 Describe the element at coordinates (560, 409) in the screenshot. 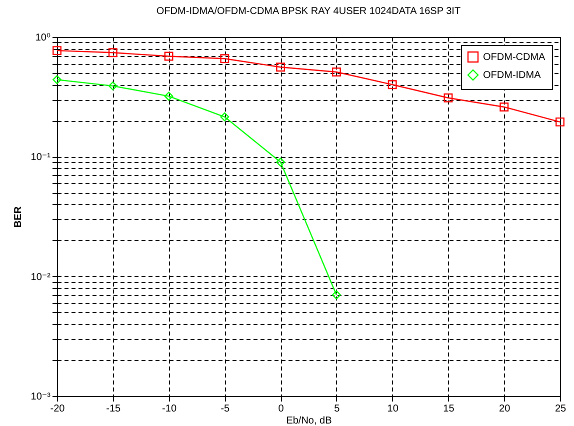

I see `x-tick-label: 25` at that location.